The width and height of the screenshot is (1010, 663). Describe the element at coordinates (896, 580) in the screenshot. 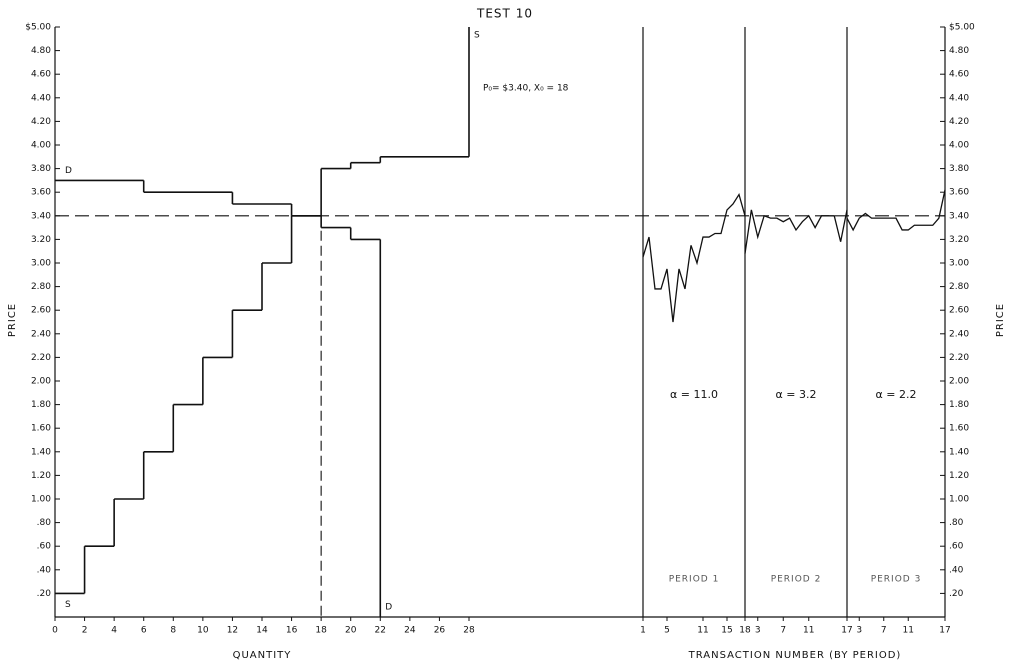

I see `period-label: PERIOD 3` at that location.